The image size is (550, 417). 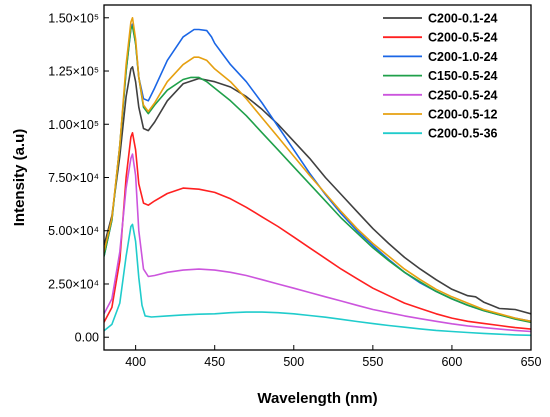 I want to click on legend-label: C200-1.0-24, so click(x=463, y=57).